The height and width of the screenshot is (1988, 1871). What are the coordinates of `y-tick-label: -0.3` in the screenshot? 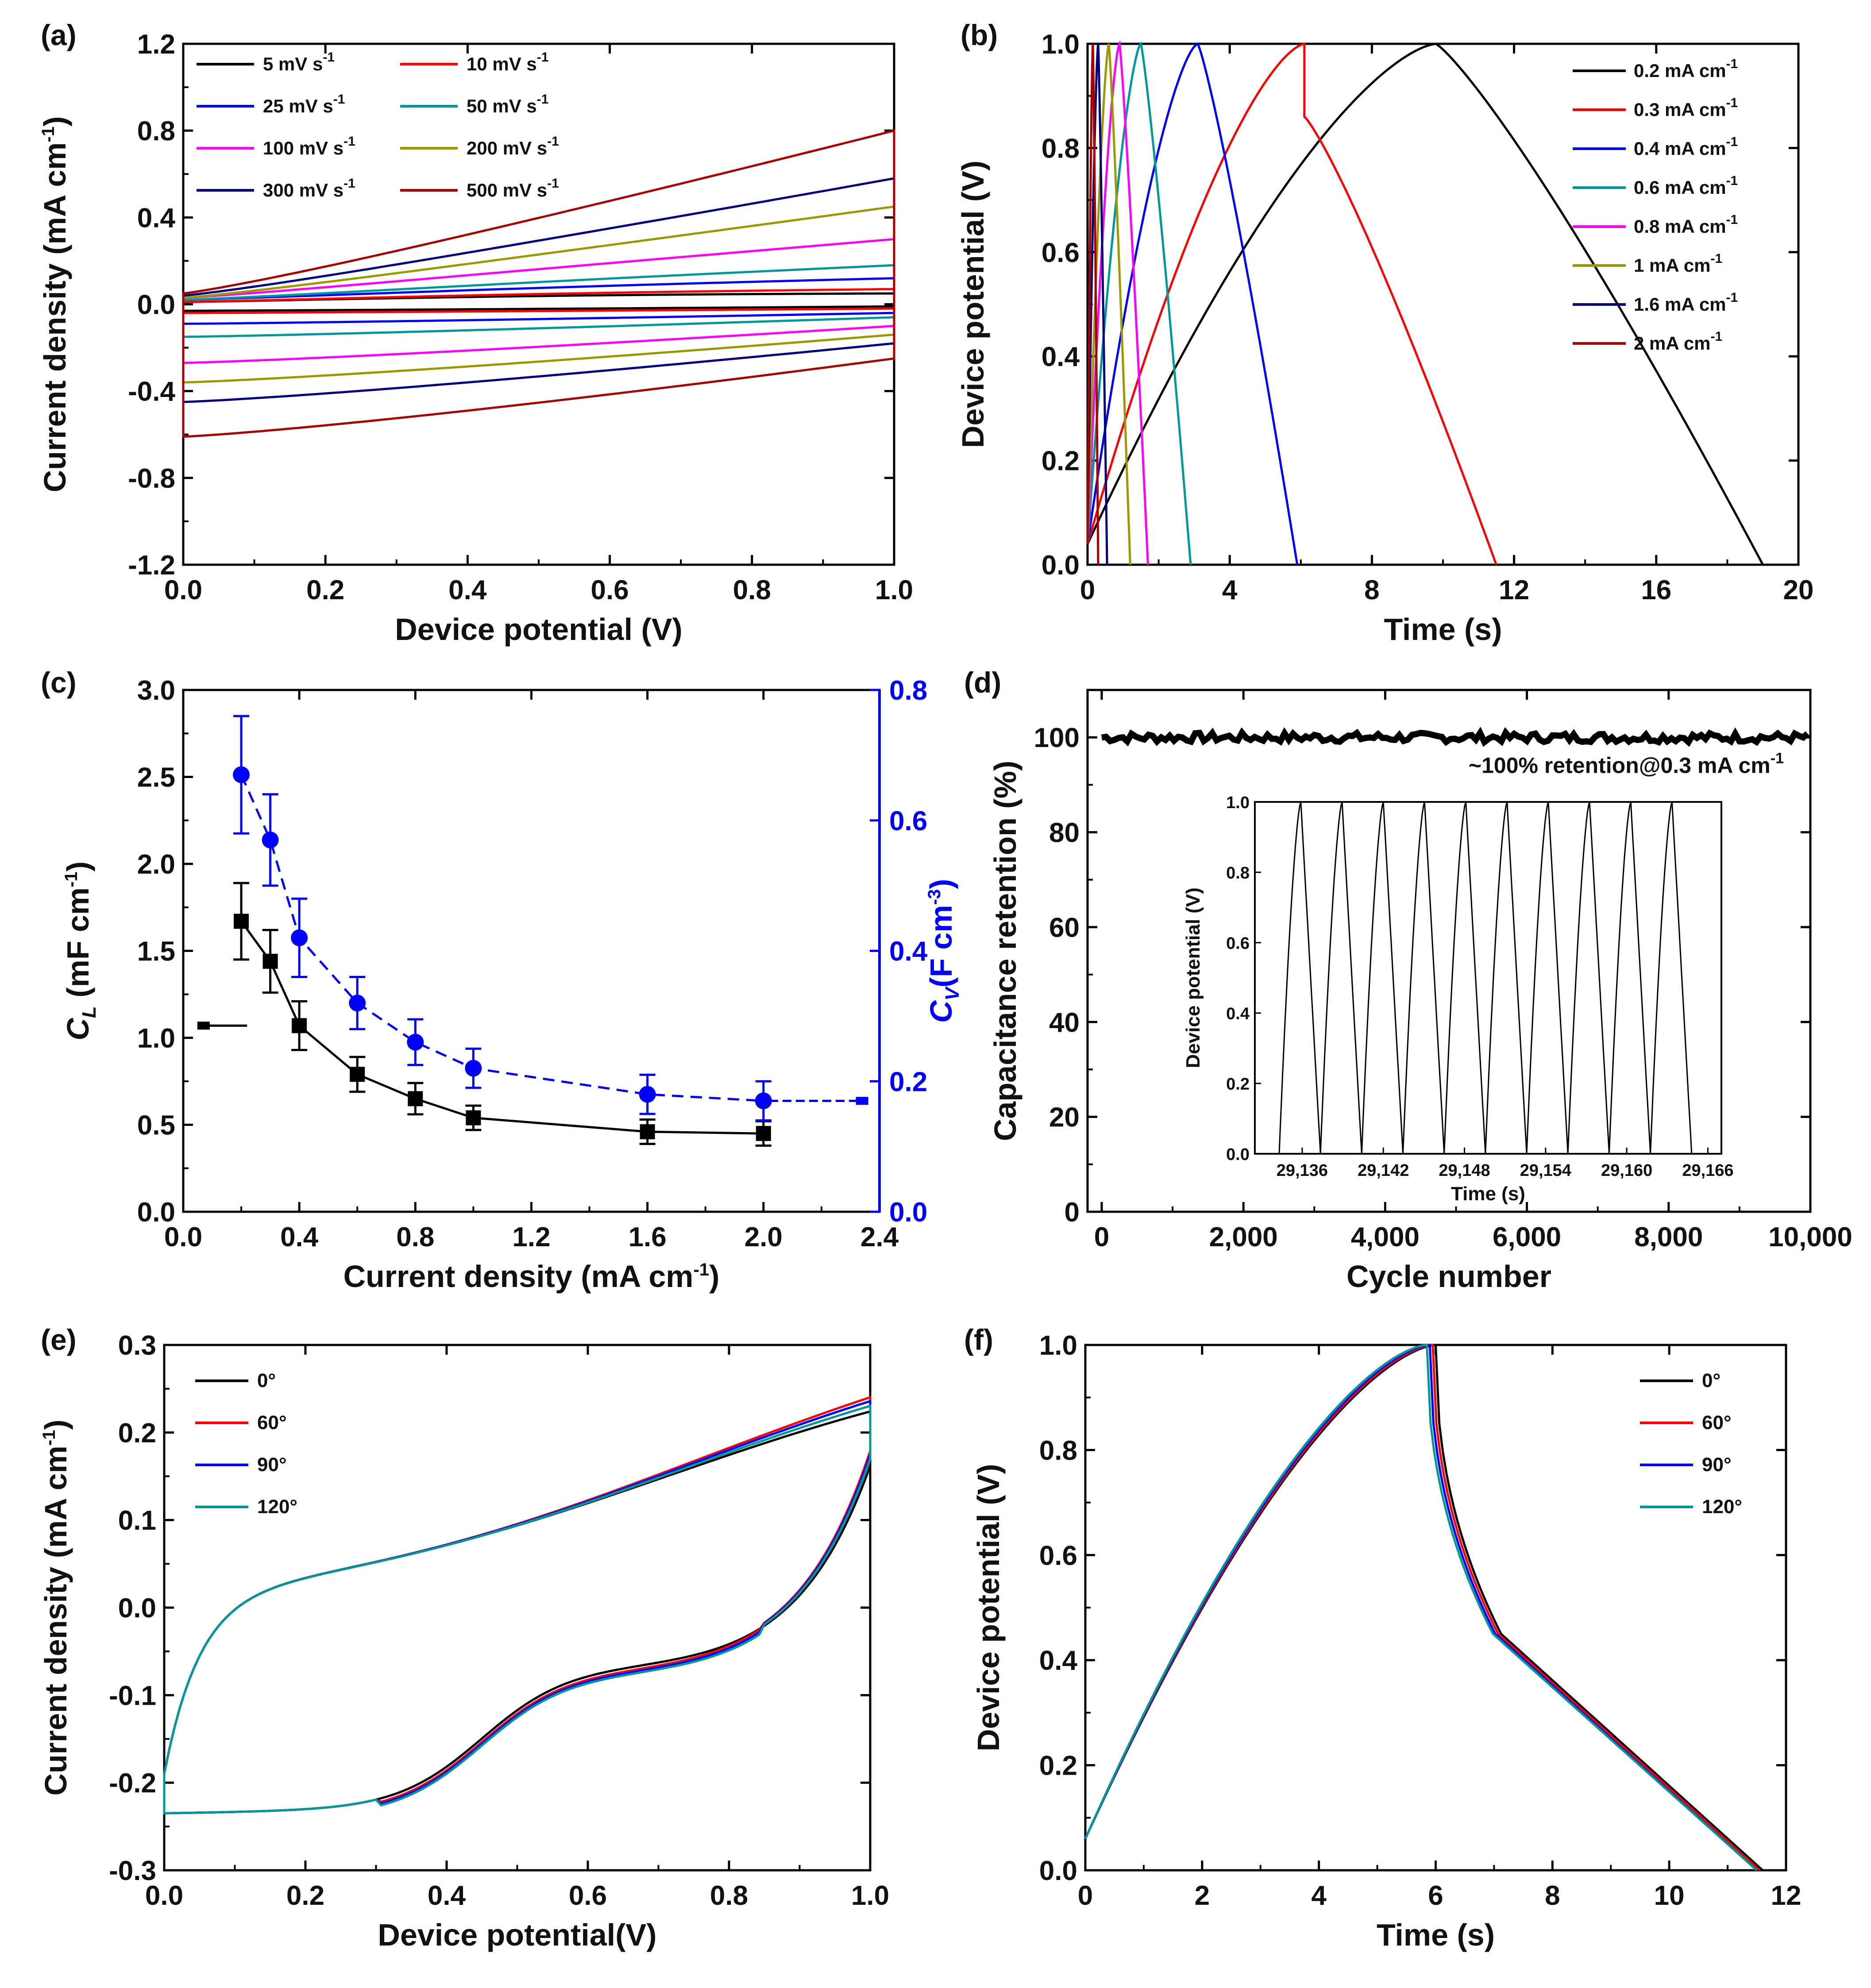 It's located at (132, 1871).